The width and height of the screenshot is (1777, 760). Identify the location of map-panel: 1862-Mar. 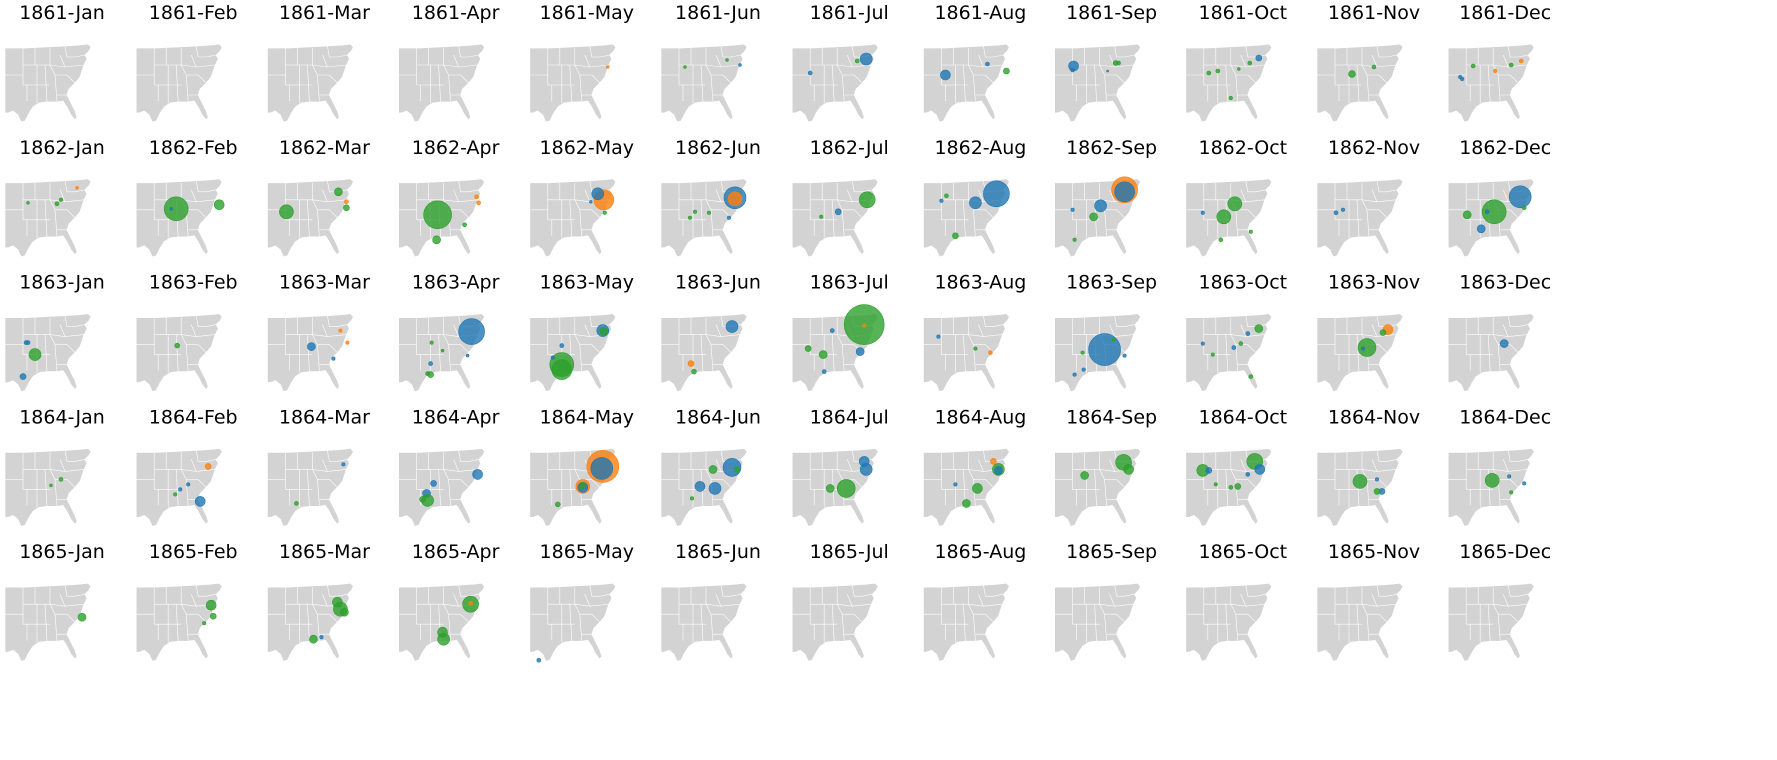
(318, 197).